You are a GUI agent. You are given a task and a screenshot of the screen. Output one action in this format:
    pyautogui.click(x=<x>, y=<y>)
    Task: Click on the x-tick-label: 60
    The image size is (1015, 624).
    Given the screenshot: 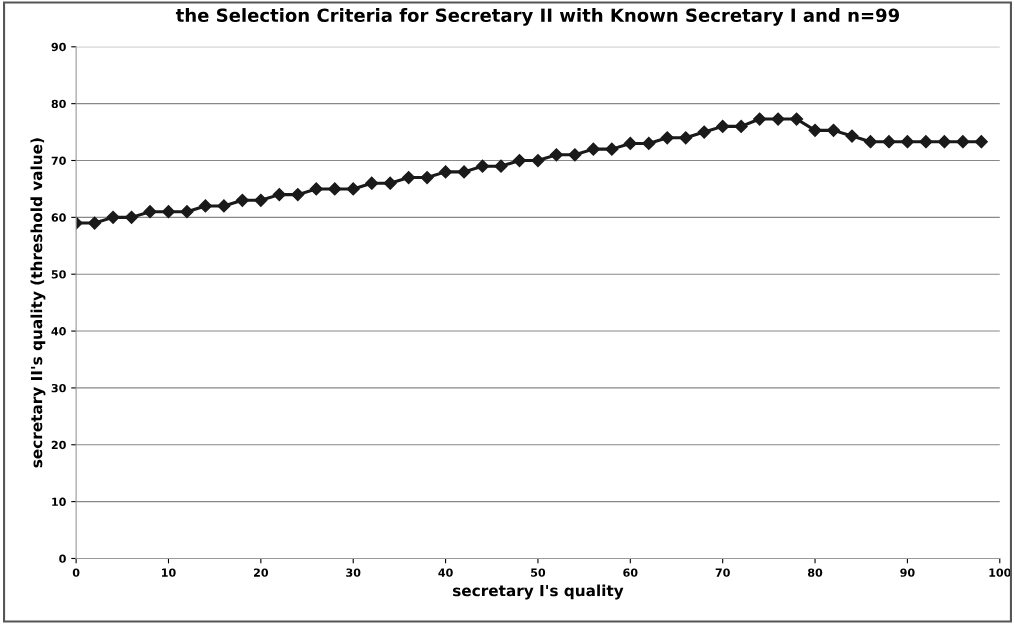 What is the action you would take?
    pyautogui.click(x=630, y=572)
    